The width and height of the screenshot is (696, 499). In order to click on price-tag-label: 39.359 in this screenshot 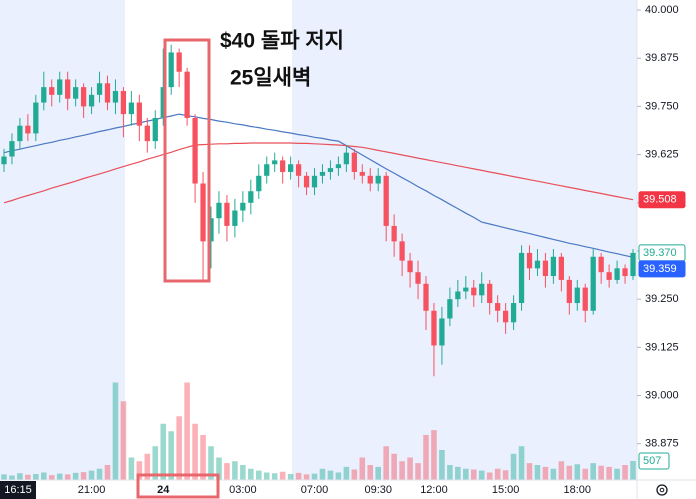, I will do `click(660, 269)`.